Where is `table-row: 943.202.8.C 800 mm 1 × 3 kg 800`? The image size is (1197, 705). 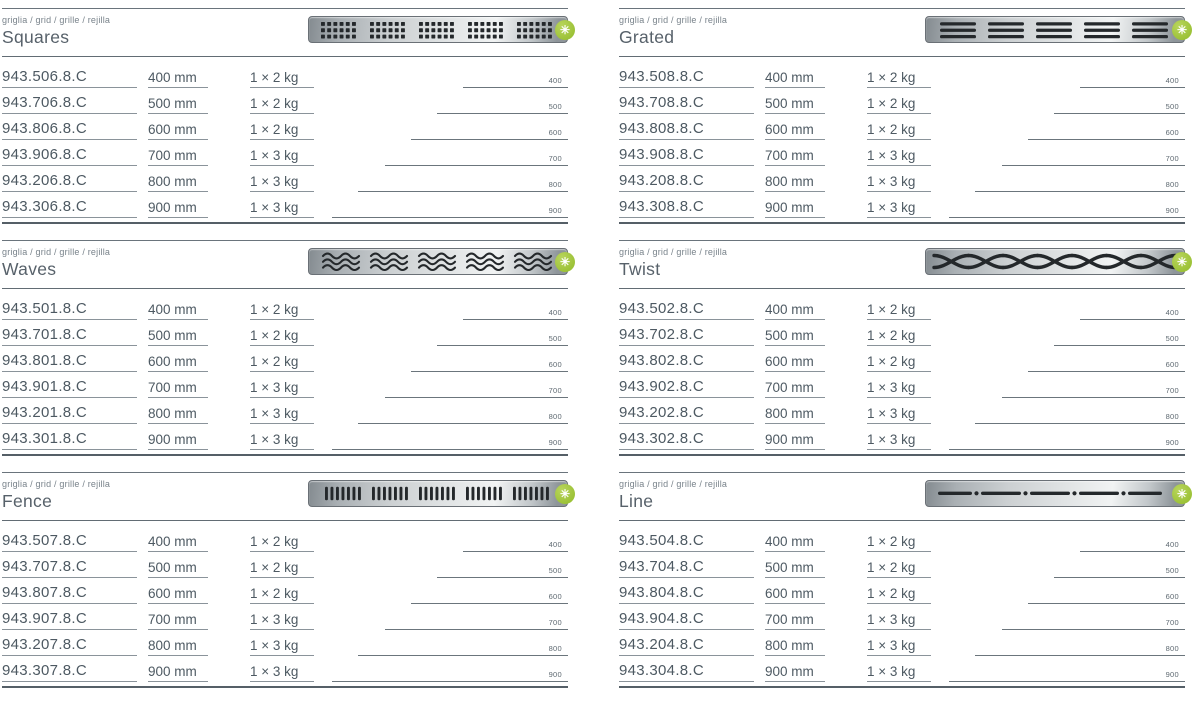 table-row: 943.202.8.C 800 mm 1 × 3 kg 800 is located at coordinates (902, 411).